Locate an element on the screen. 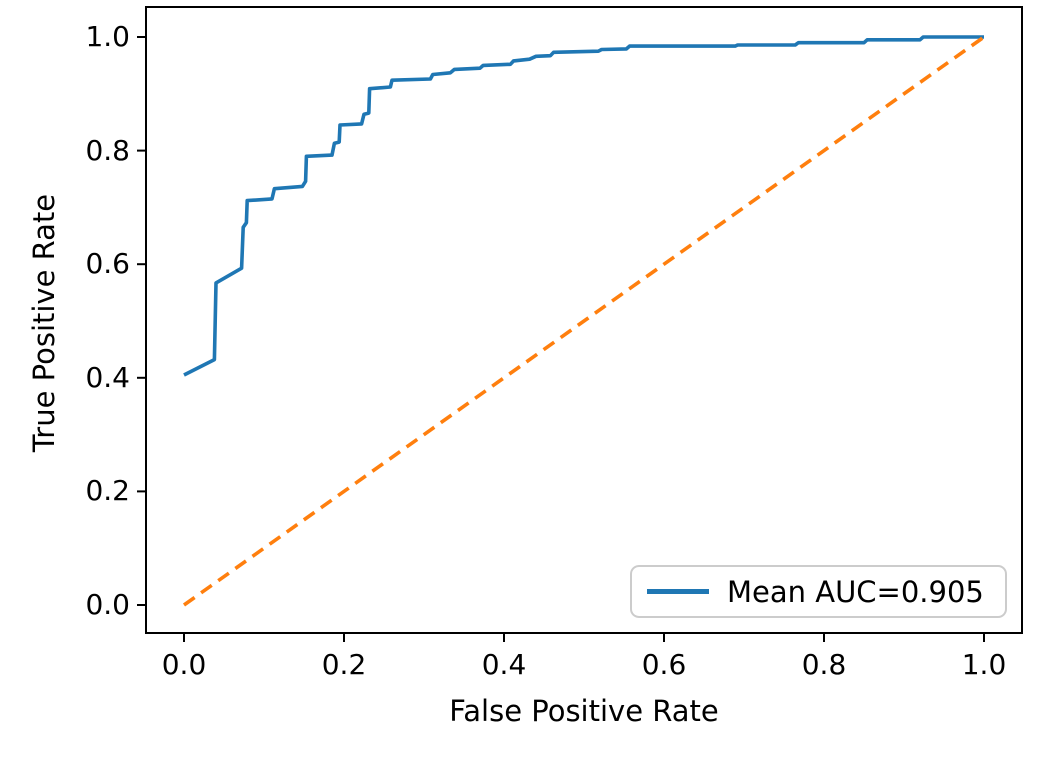 The width and height of the screenshot is (1056, 763). x-tick-label: 1.0 is located at coordinates (984, 664).